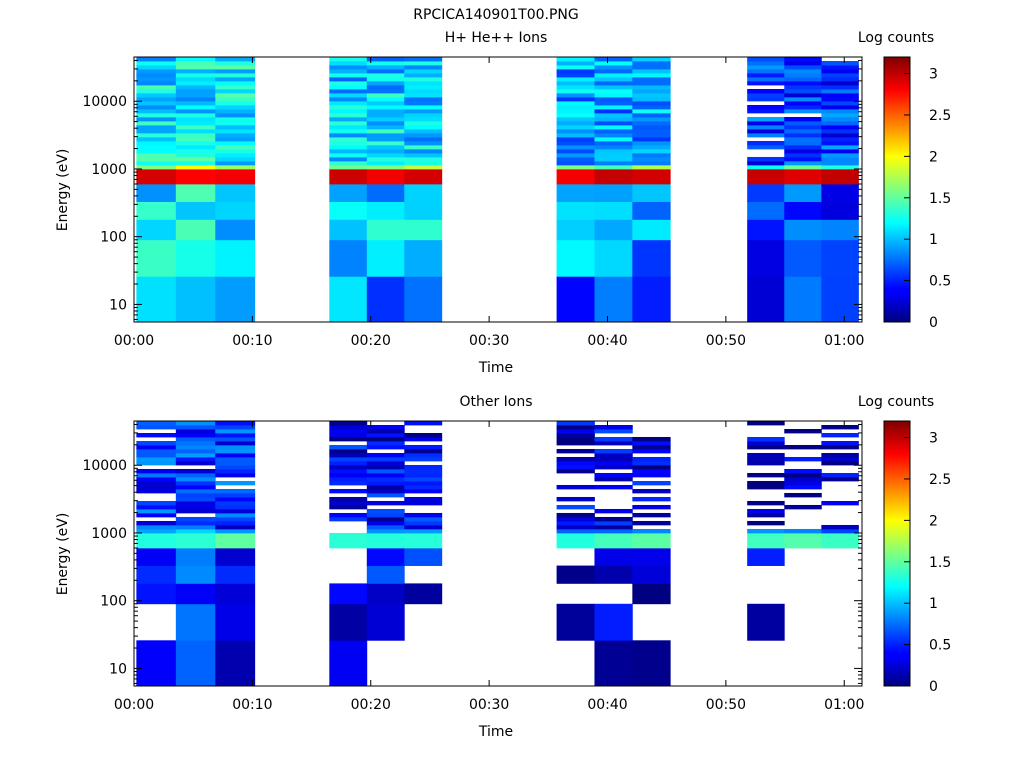 The width and height of the screenshot is (1024, 768). I want to click on colorbar-label: Log counts, so click(896, 402).